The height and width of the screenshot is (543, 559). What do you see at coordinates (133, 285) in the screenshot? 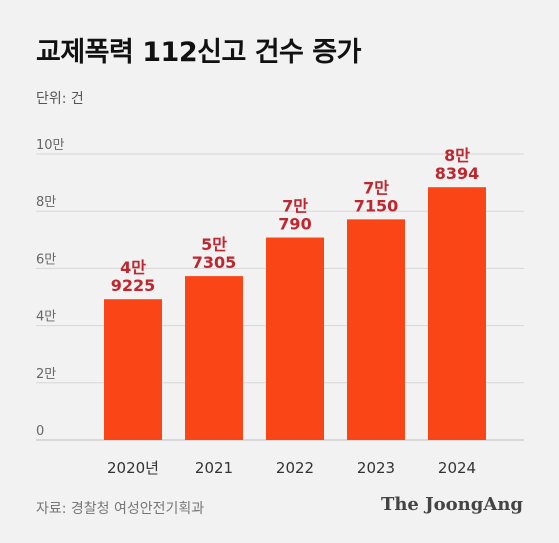
I see `data-label: 9225` at bounding box center [133, 285].